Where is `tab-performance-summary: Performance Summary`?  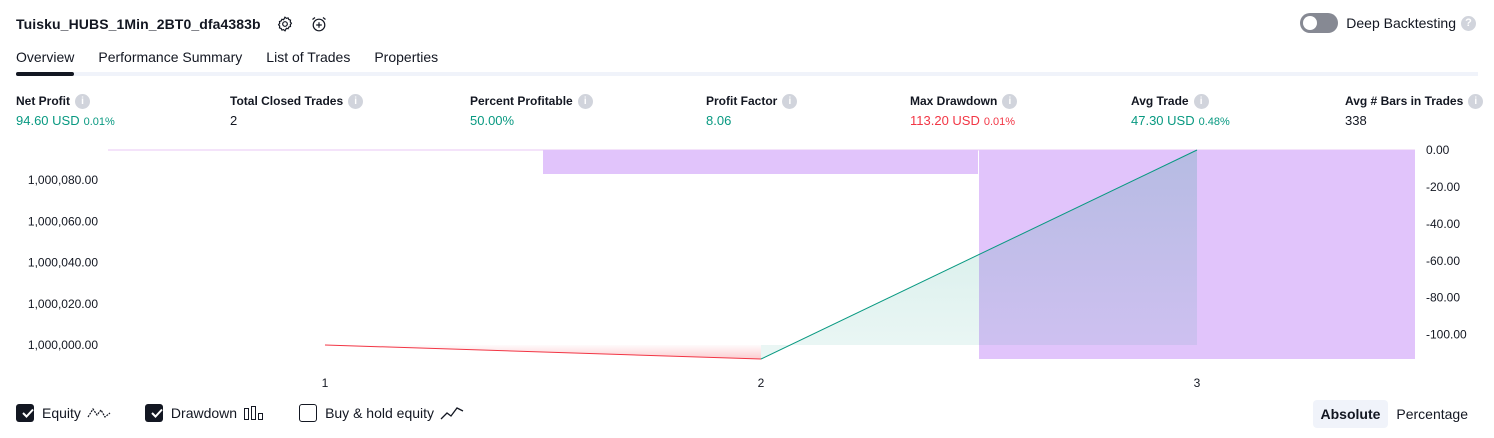
tab-performance-summary: Performance Summary is located at coordinates (170, 57).